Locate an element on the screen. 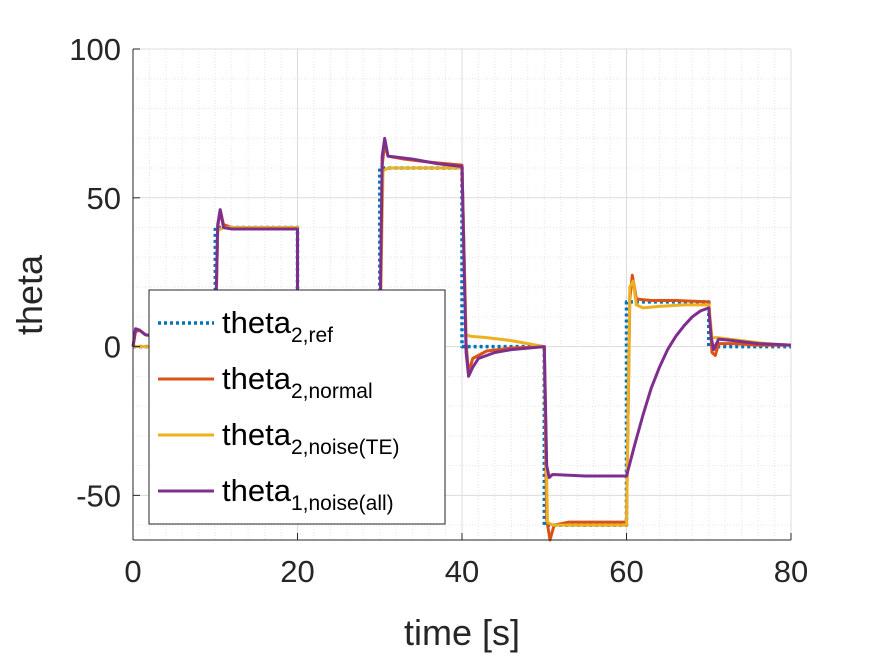 The image size is (875, 656). legend-entry-label: theta2,noise(TE) is located at coordinates (311, 438).